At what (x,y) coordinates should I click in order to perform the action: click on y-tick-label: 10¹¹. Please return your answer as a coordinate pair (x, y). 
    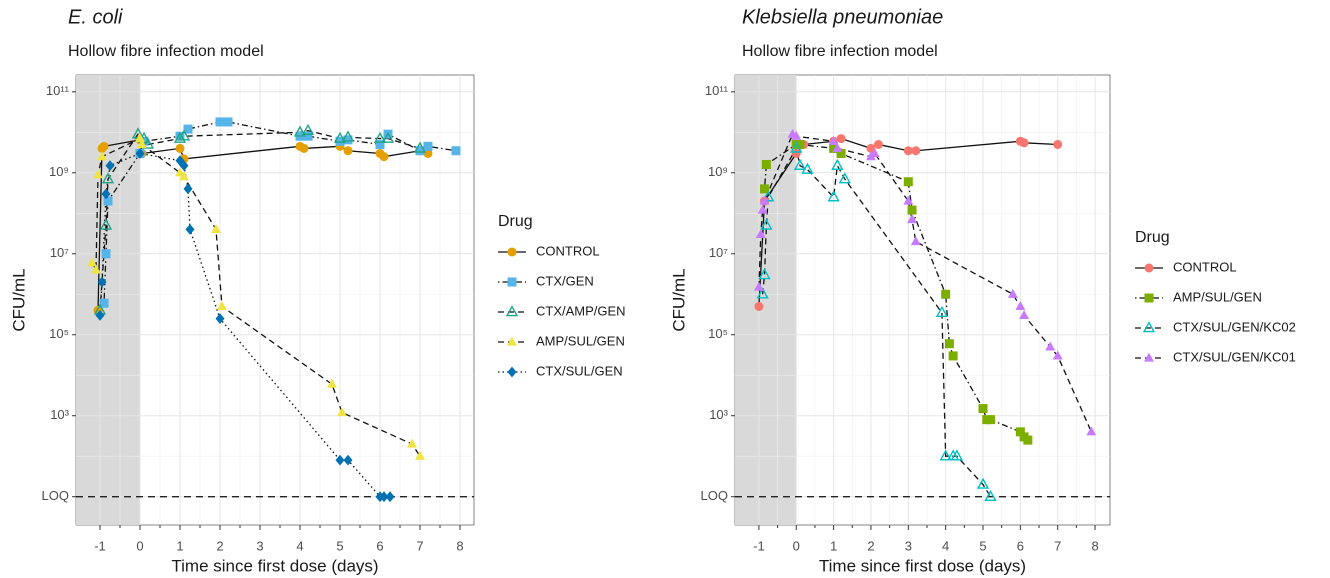
    Looking at the image, I should click on (58, 90).